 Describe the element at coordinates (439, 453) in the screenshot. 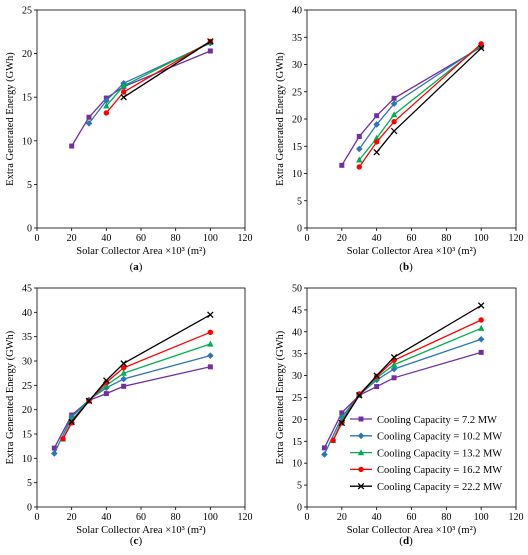

I see `legend-label: Cooling Capacity = 13.2 MW` at that location.